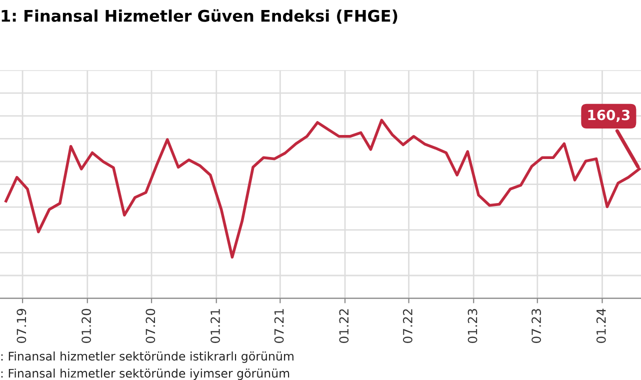 The width and height of the screenshot is (641, 380). What do you see at coordinates (537, 326) in the screenshot?
I see `x-tick-label: 07.23` at bounding box center [537, 326].